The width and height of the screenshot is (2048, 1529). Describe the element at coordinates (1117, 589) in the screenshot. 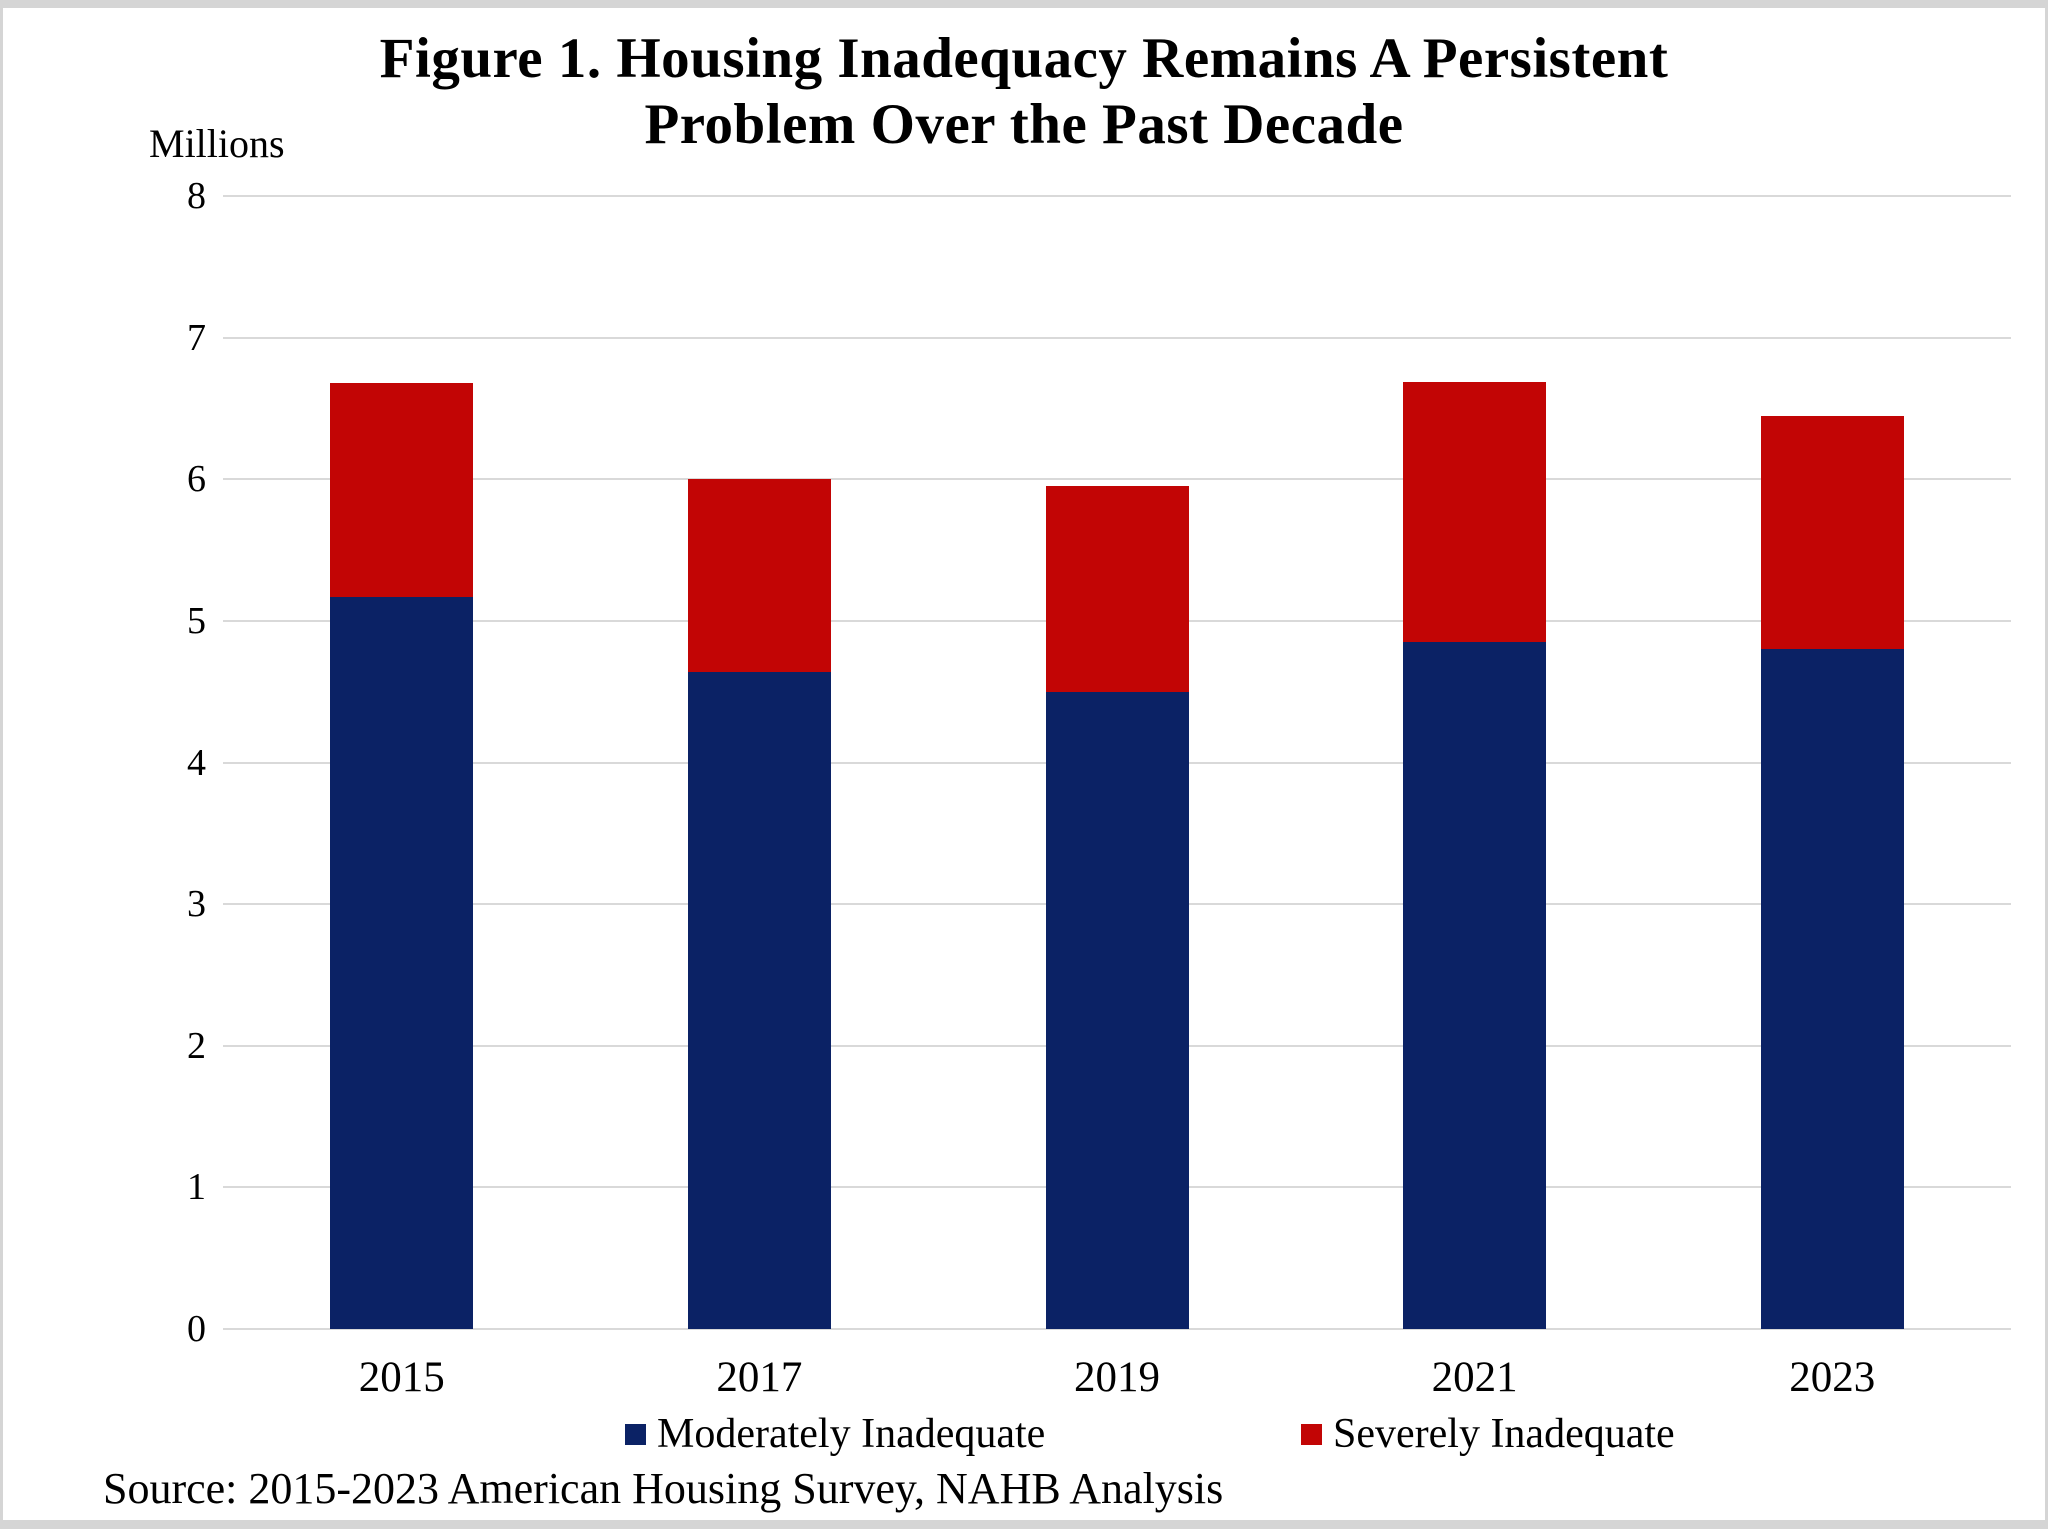

I see `bar-severely-inadequate-2019` at that location.